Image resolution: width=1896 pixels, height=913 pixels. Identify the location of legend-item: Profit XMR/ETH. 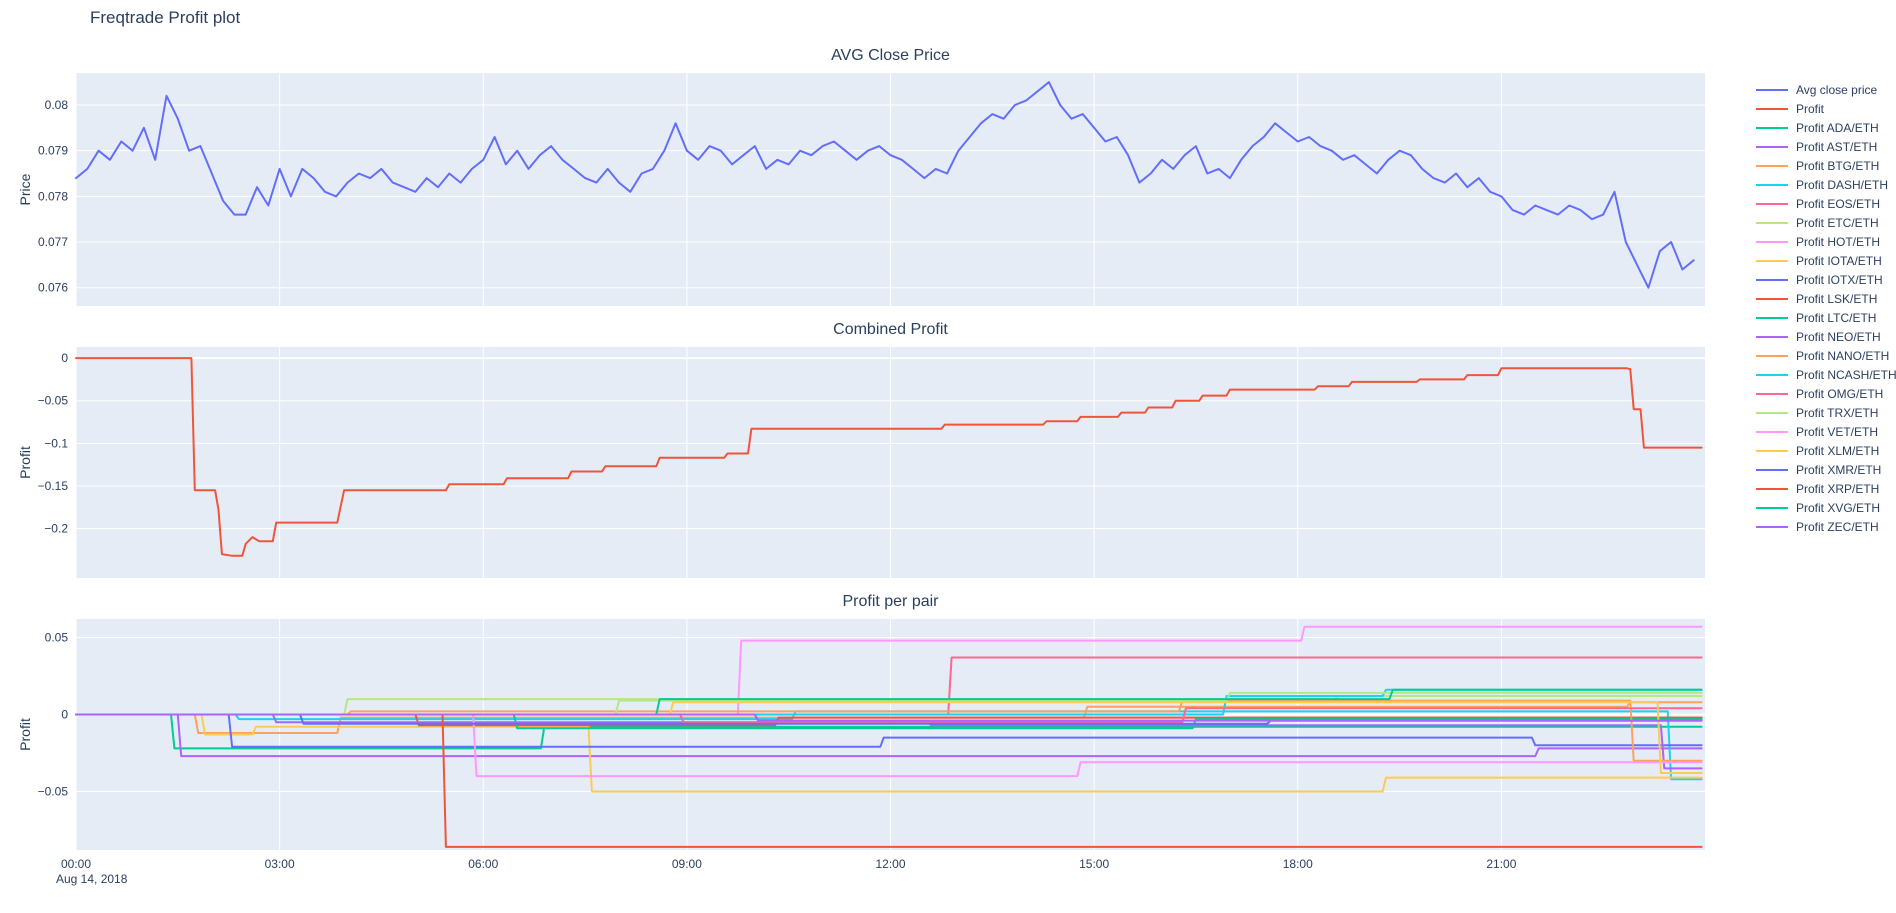
(1826, 469).